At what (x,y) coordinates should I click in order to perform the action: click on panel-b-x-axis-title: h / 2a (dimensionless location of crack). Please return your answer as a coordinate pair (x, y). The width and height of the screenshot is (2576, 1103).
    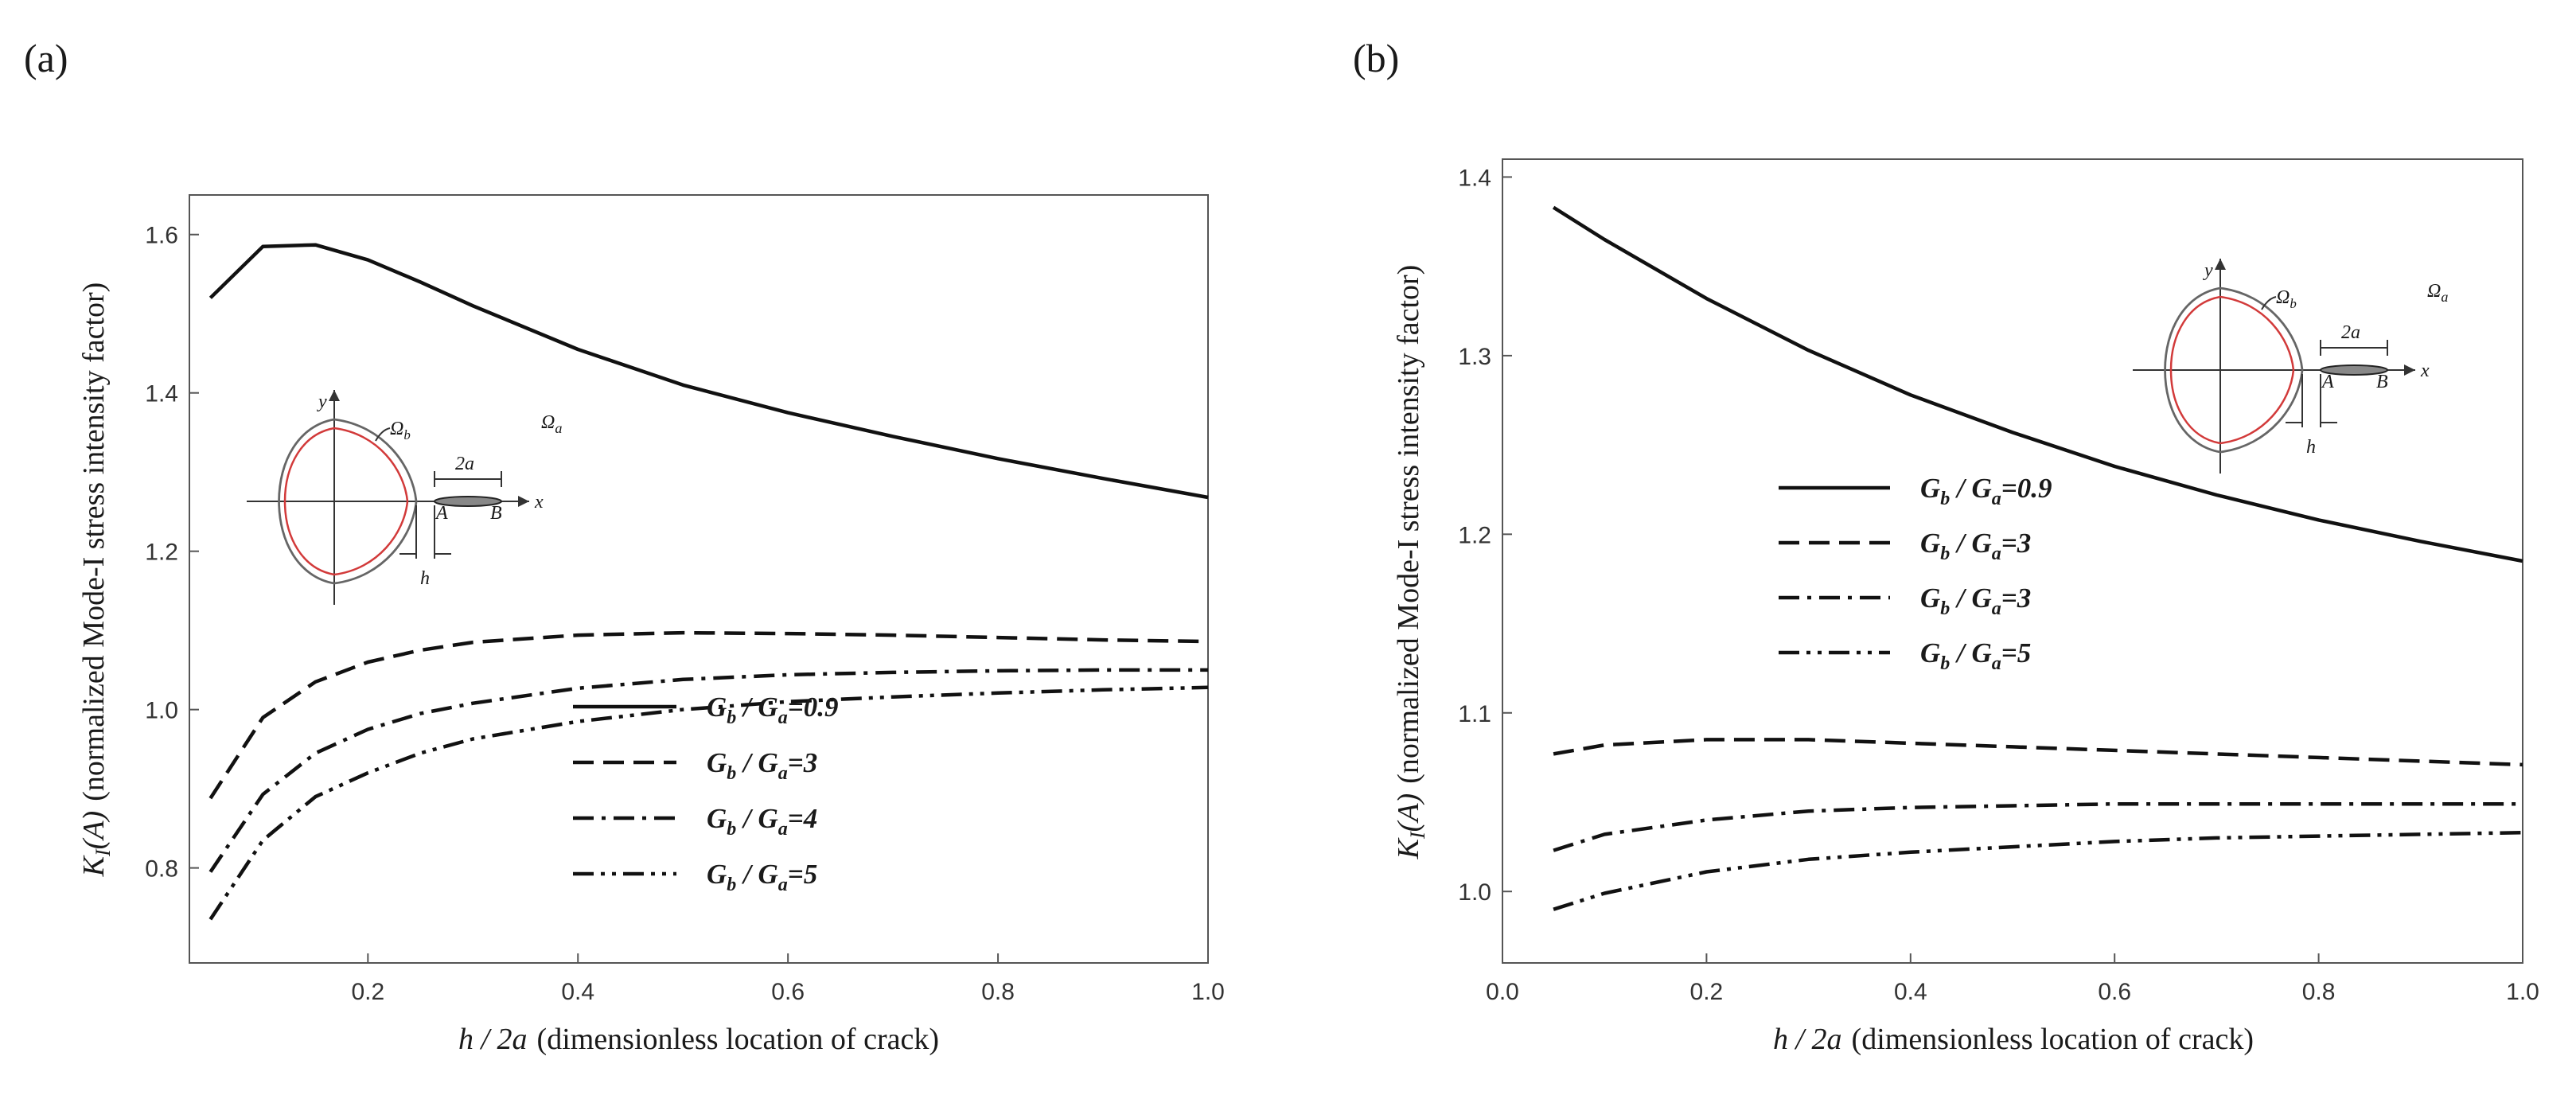
    Looking at the image, I should click on (2014, 1039).